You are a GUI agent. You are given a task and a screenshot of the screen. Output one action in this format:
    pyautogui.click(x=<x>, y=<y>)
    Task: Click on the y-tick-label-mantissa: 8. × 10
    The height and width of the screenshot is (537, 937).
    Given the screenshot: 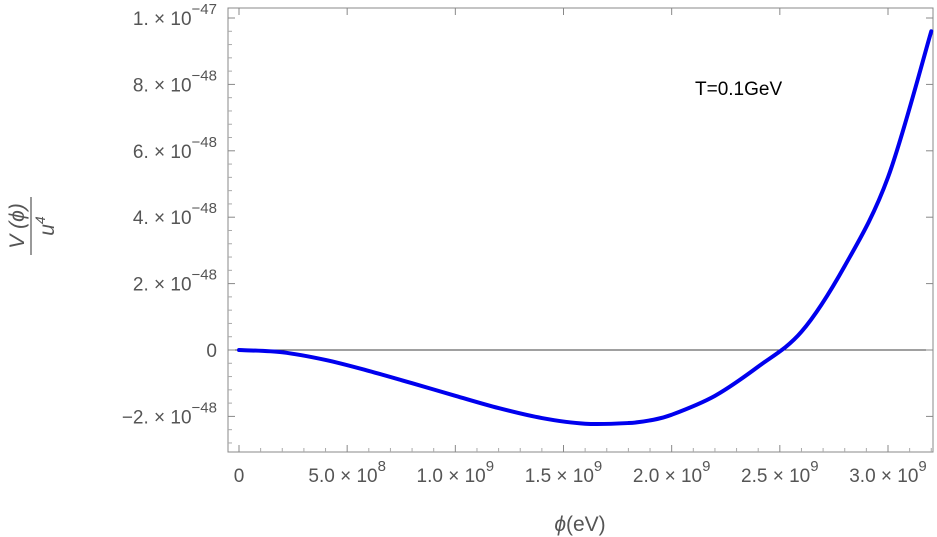 What is the action you would take?
    pyautogui.click(x=162, y=85)
    